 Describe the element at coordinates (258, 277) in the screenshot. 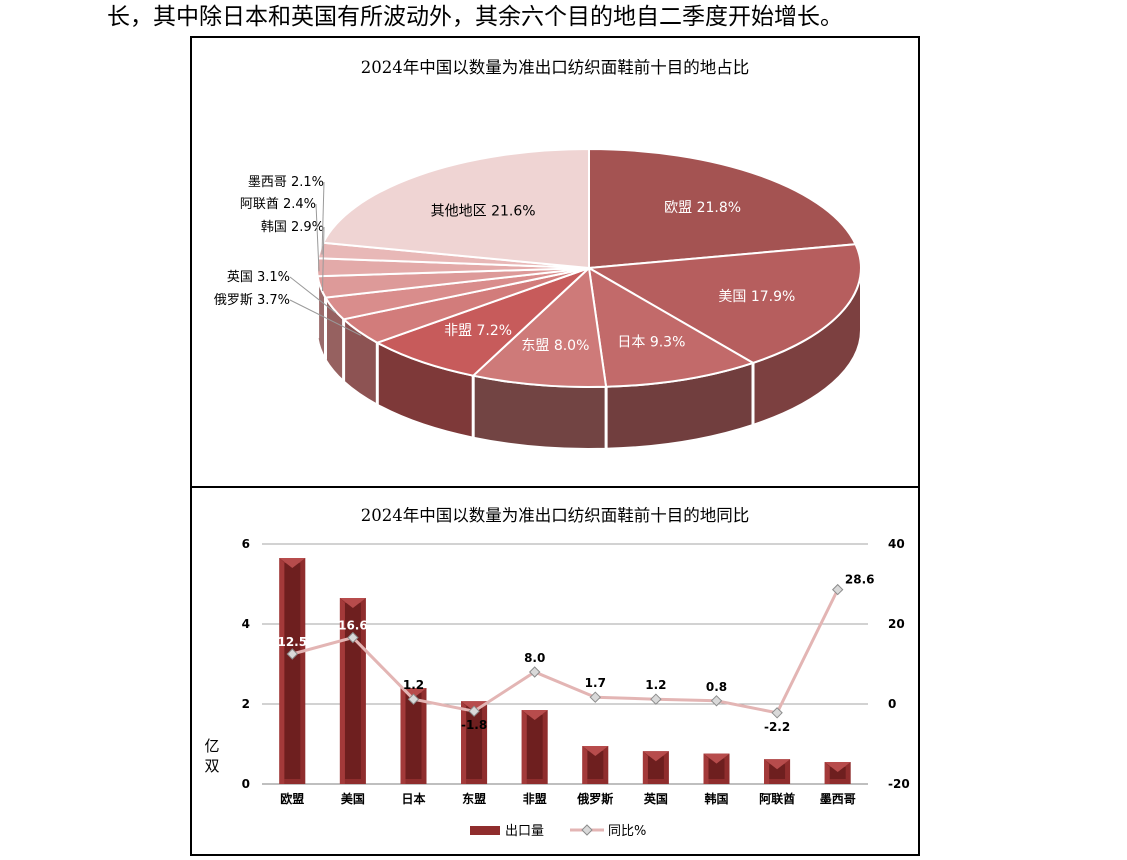

I see `slice-英国-label: 英国 3.1%` at that location.